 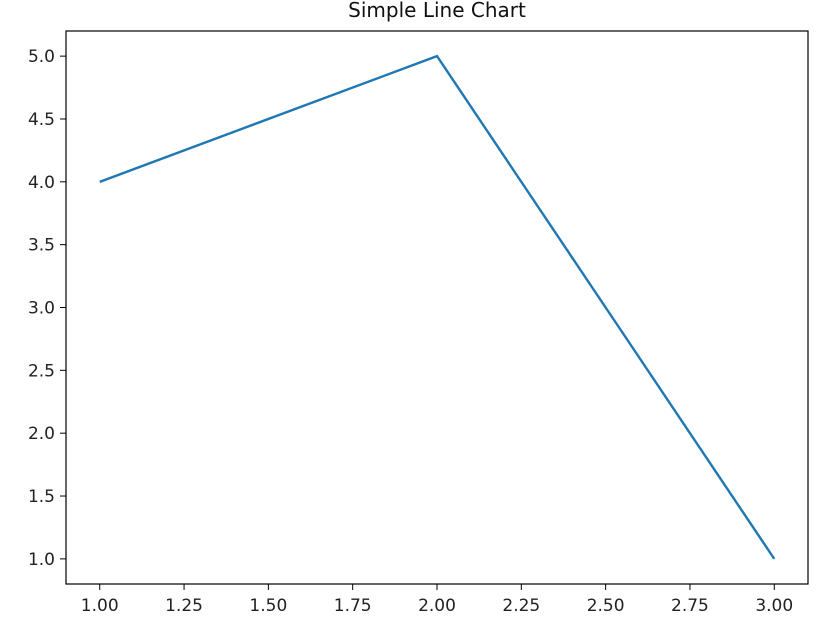 I want to click on chart-title: Simple Line Chart, so click(x=437, y=11).